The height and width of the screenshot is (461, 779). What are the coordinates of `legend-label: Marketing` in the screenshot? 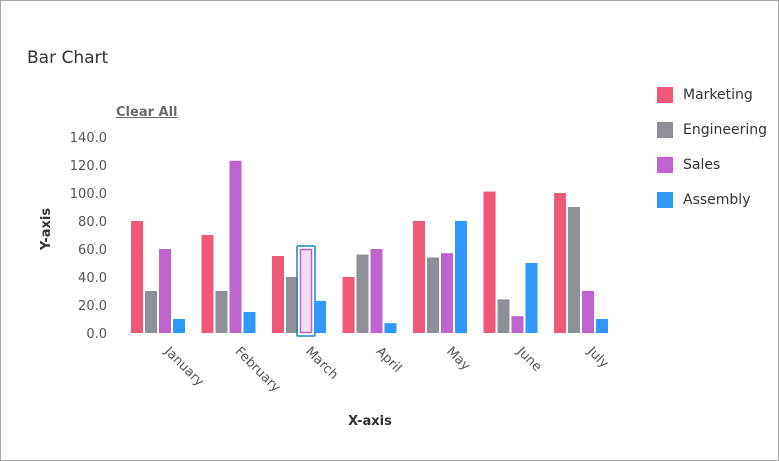 It's located at (718, 95).